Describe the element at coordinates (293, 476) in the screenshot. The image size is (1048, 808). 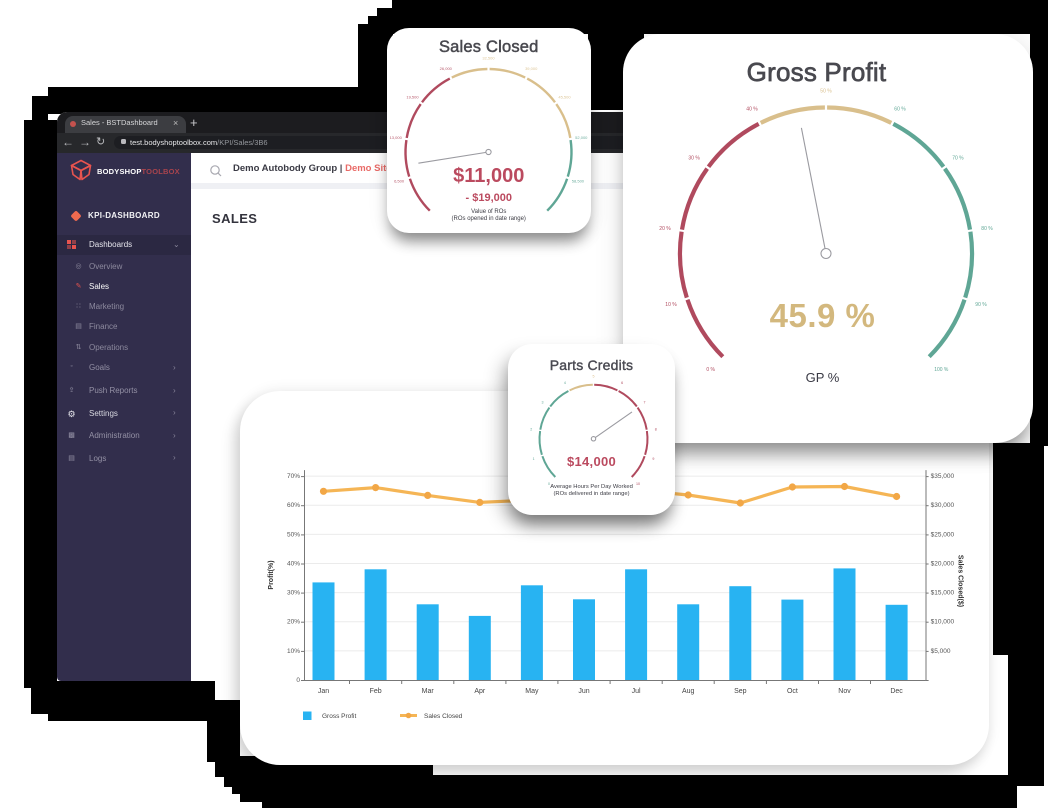
I see `svg-text: 70%` at that location.